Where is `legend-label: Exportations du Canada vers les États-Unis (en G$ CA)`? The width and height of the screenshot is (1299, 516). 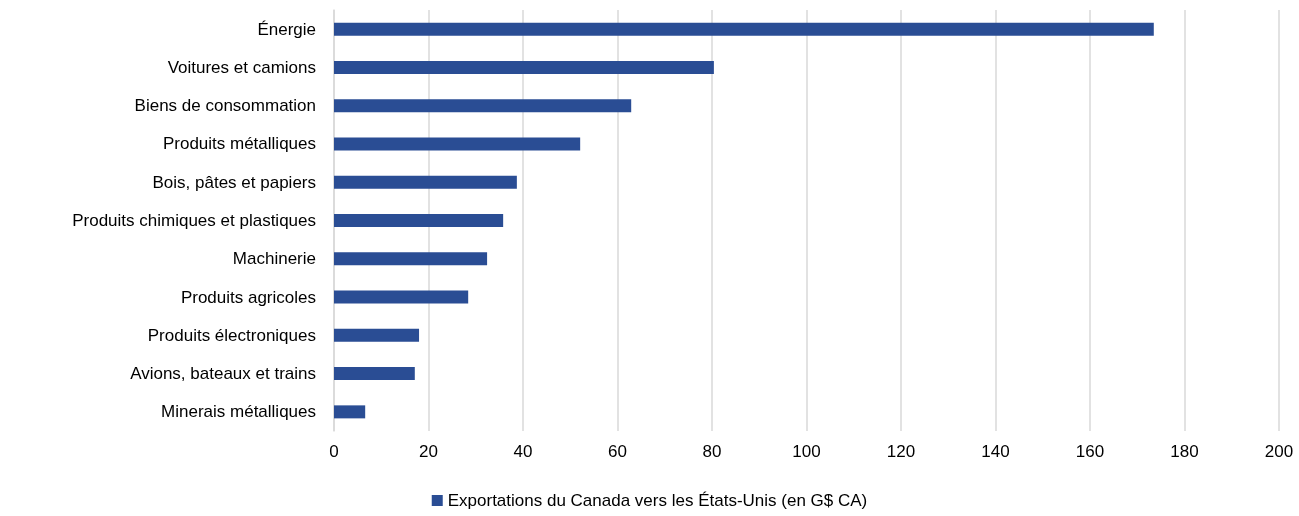
legend-label: Exportations du Canada vers les États-Unis (en G$ CA) is located at coordinates (657, 500).